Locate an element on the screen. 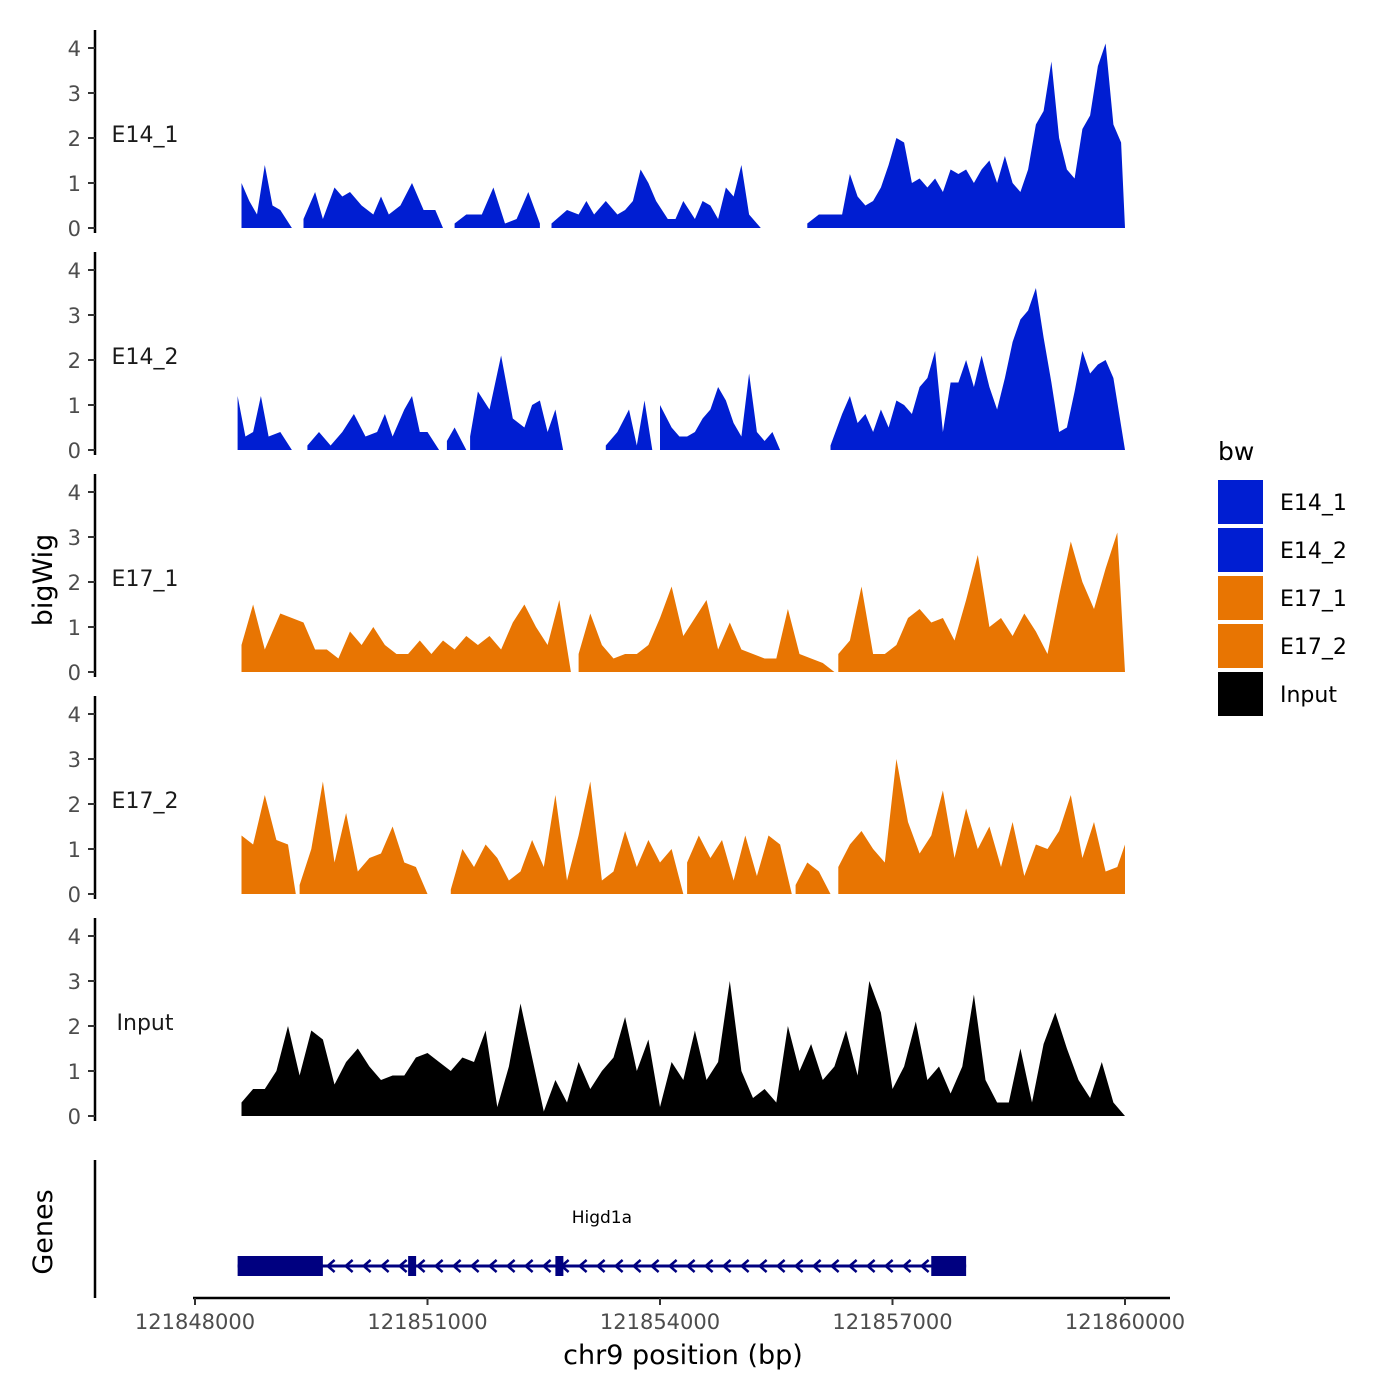 This screenshot has width=1400, height=1400. legend-label: E14_2 is located at coordinates (1313, 551).